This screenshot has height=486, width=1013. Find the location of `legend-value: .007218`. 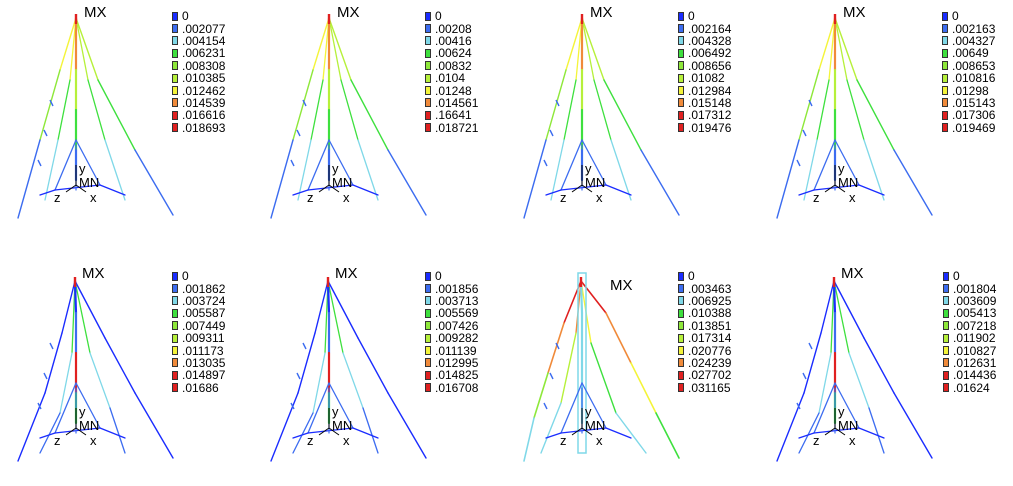

legend-value: .007218 is located at coordinates (975, 325).